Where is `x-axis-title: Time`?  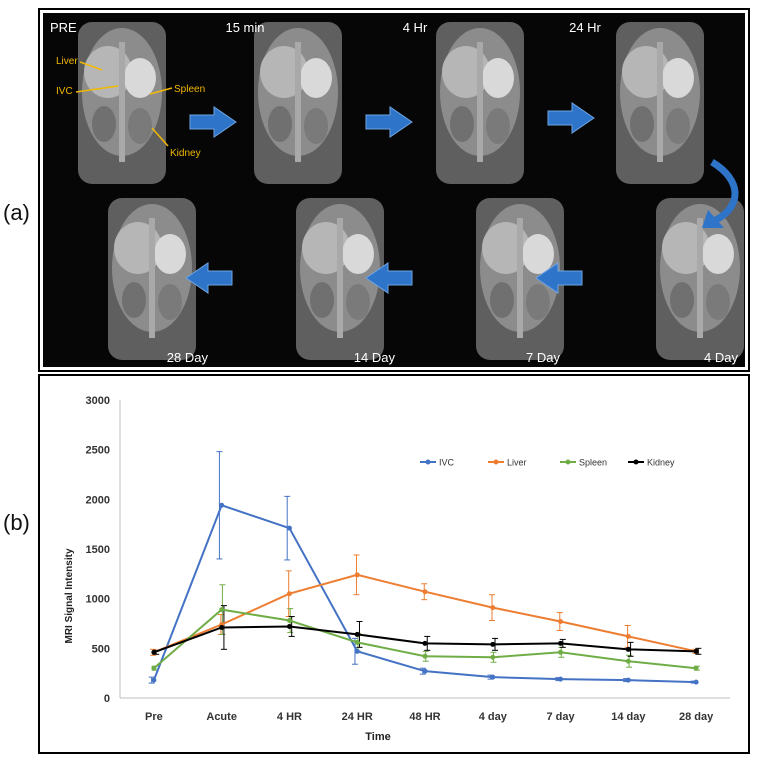 x-axis-title: Time is located at coordinates (377, 737).